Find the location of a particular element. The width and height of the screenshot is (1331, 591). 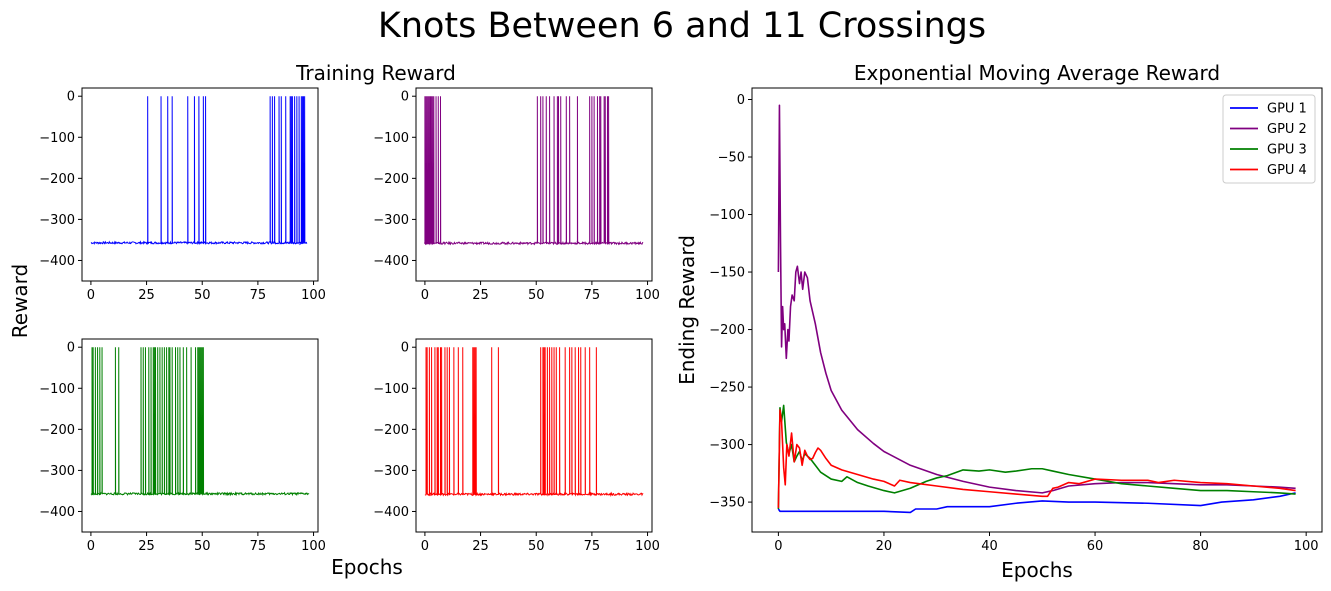

gpu1-training-series-path is located at coordinates (199, 171).